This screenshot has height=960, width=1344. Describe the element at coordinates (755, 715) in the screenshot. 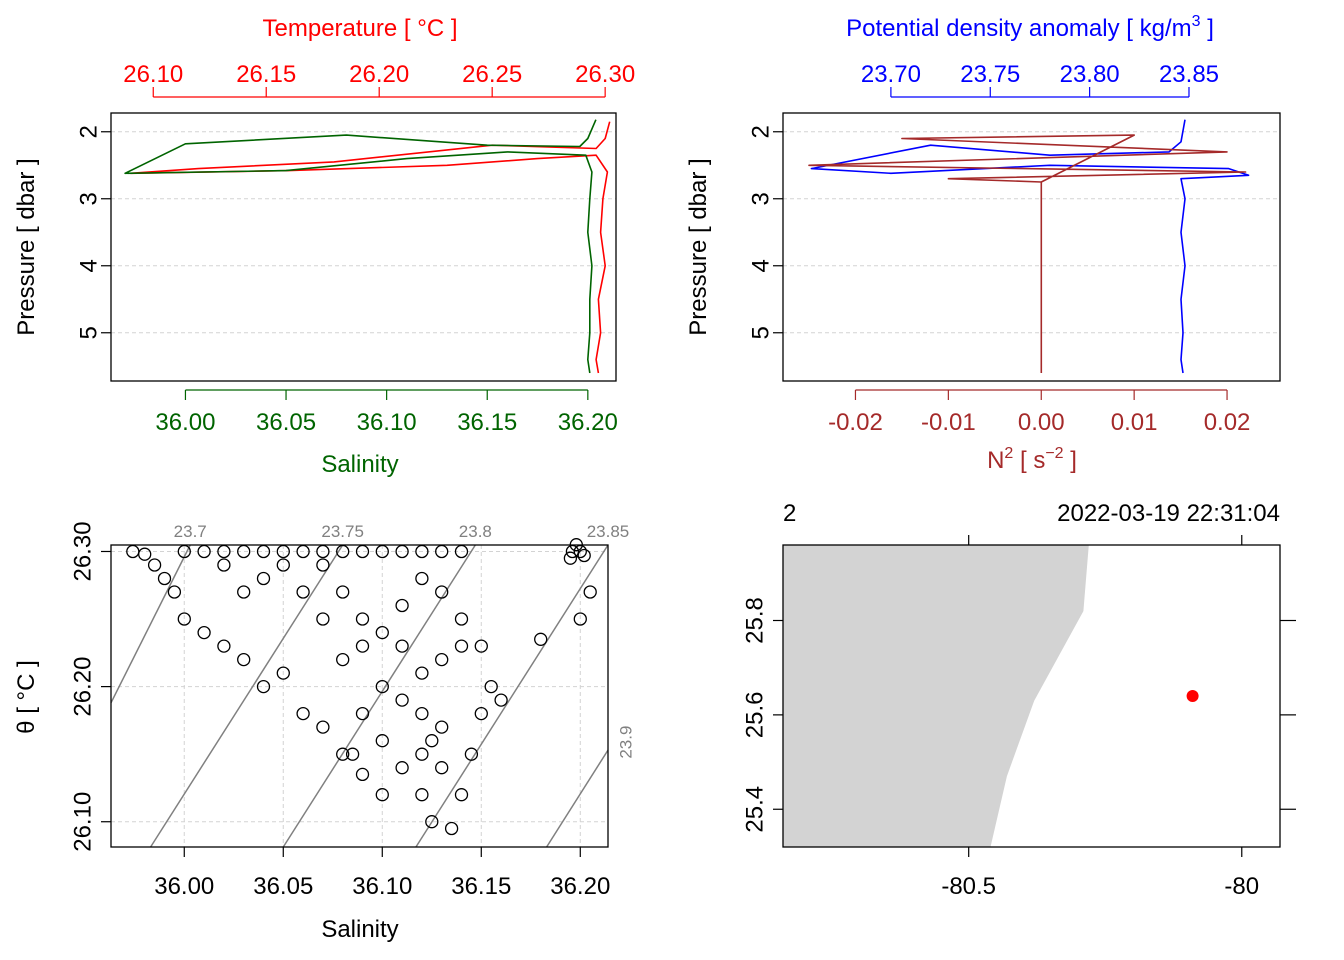

I see `p4-ytick-label-1: 25.6` at that location.